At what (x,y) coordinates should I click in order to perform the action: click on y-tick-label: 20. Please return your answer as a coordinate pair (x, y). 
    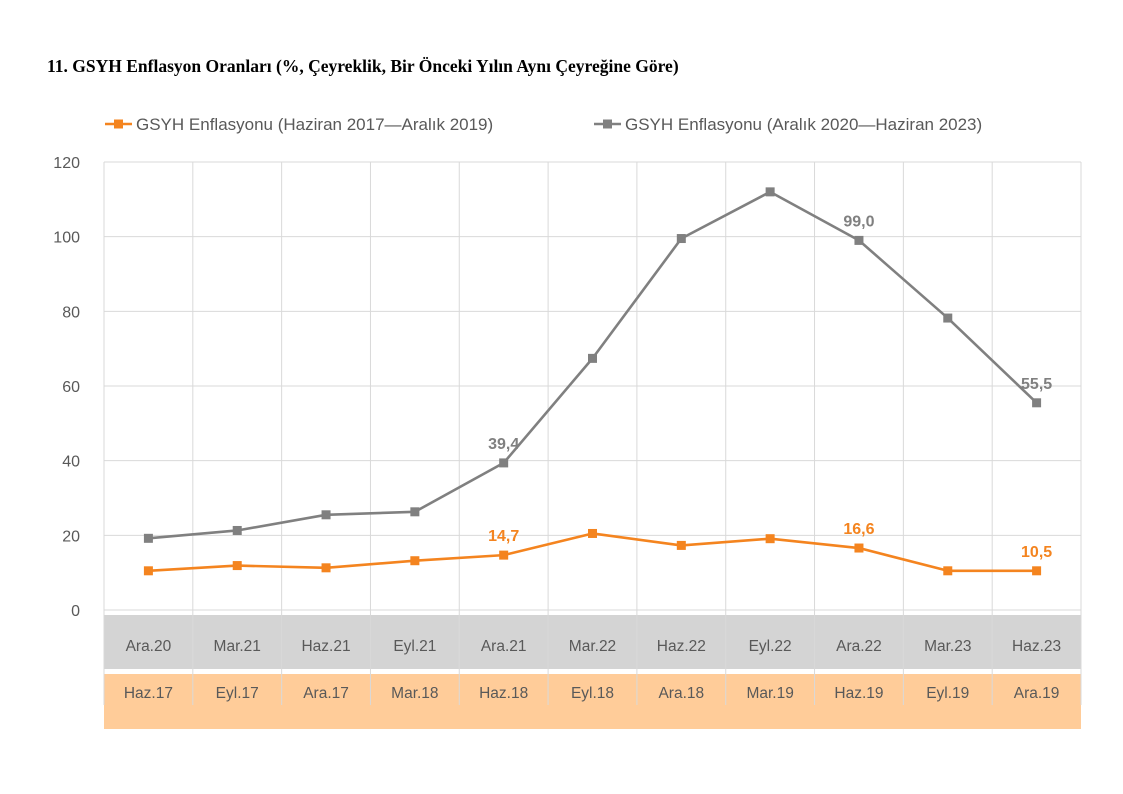
    Looking at the image, I should click on (71, 536).